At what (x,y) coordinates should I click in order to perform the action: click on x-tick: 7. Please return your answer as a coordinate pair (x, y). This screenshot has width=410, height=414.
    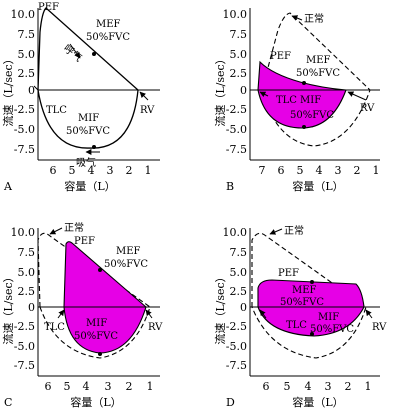
    Looking at the image, I should click on (262, 170).